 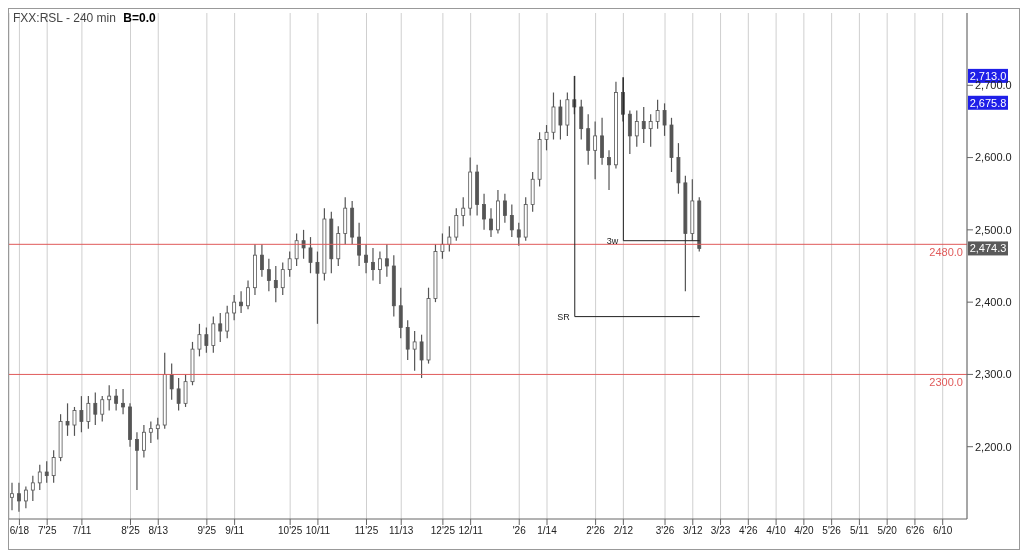 I want to click on annotation: 2,474.3, so click(x=988, y=248).